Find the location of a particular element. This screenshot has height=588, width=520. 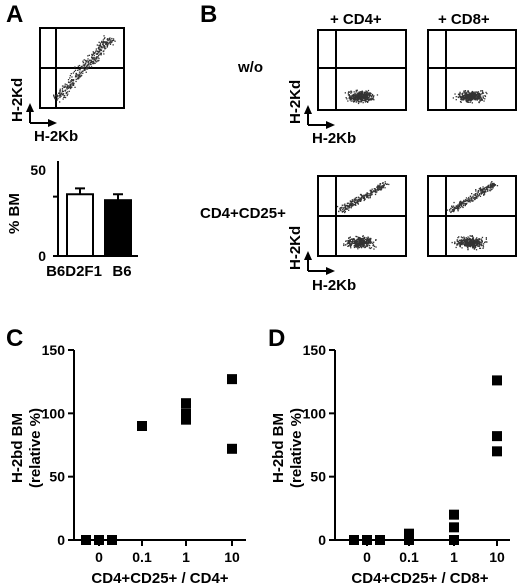

panel-letter-c: C is located at coordinates (14, 338).